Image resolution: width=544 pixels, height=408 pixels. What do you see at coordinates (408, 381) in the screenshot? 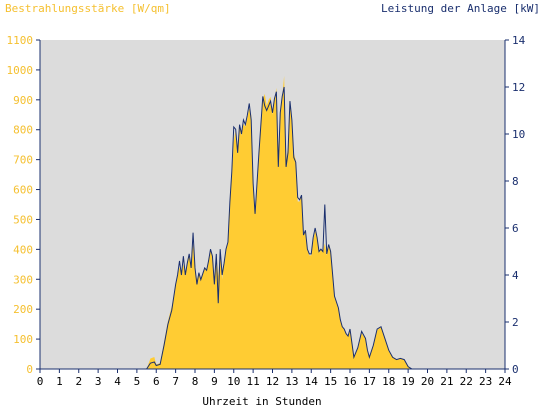
I see `x-tick-label: 19` at bounding box center [408, 381].